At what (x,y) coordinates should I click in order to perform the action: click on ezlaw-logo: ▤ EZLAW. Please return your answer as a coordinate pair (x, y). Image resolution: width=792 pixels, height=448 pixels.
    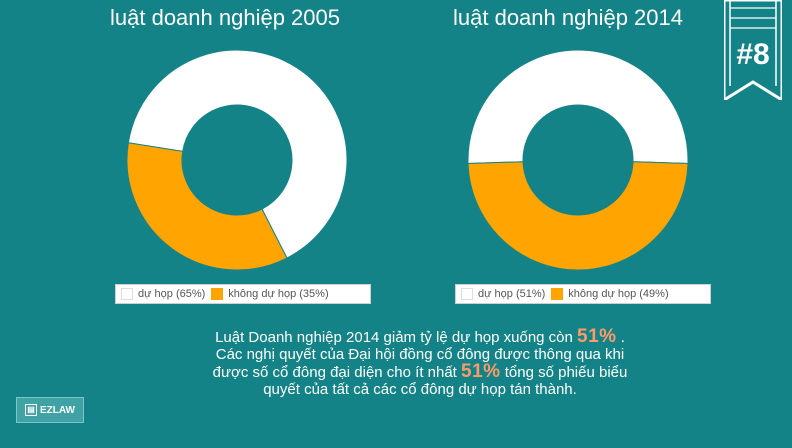
    Looking at the image, I should click on (50, 410).